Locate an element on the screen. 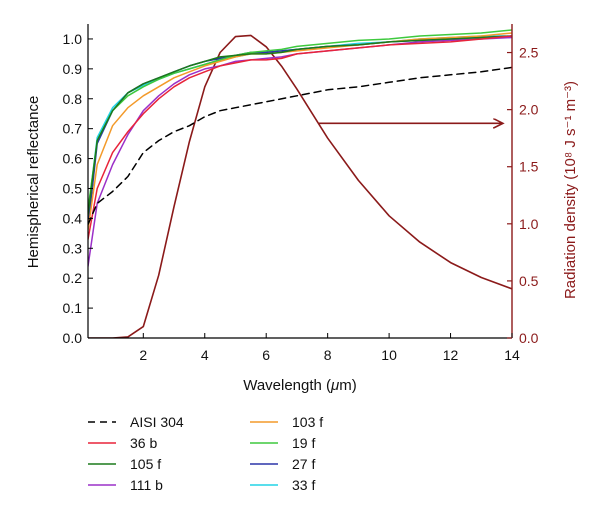 The width and height of the screenshot is (600, 523). legend-item-105-f: 105 f is located at coordinates (124, 464).